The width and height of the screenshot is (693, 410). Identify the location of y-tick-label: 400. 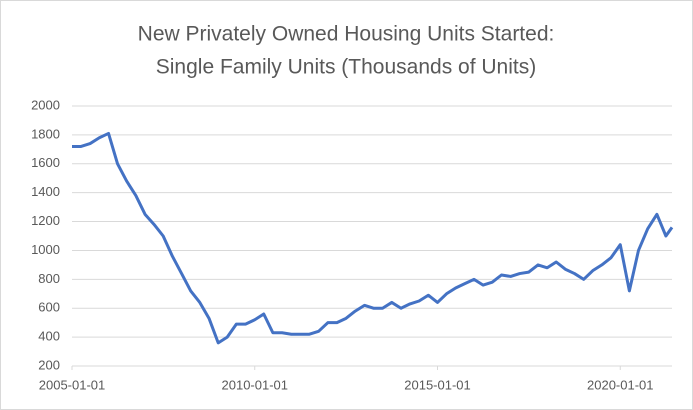
(49, 336).